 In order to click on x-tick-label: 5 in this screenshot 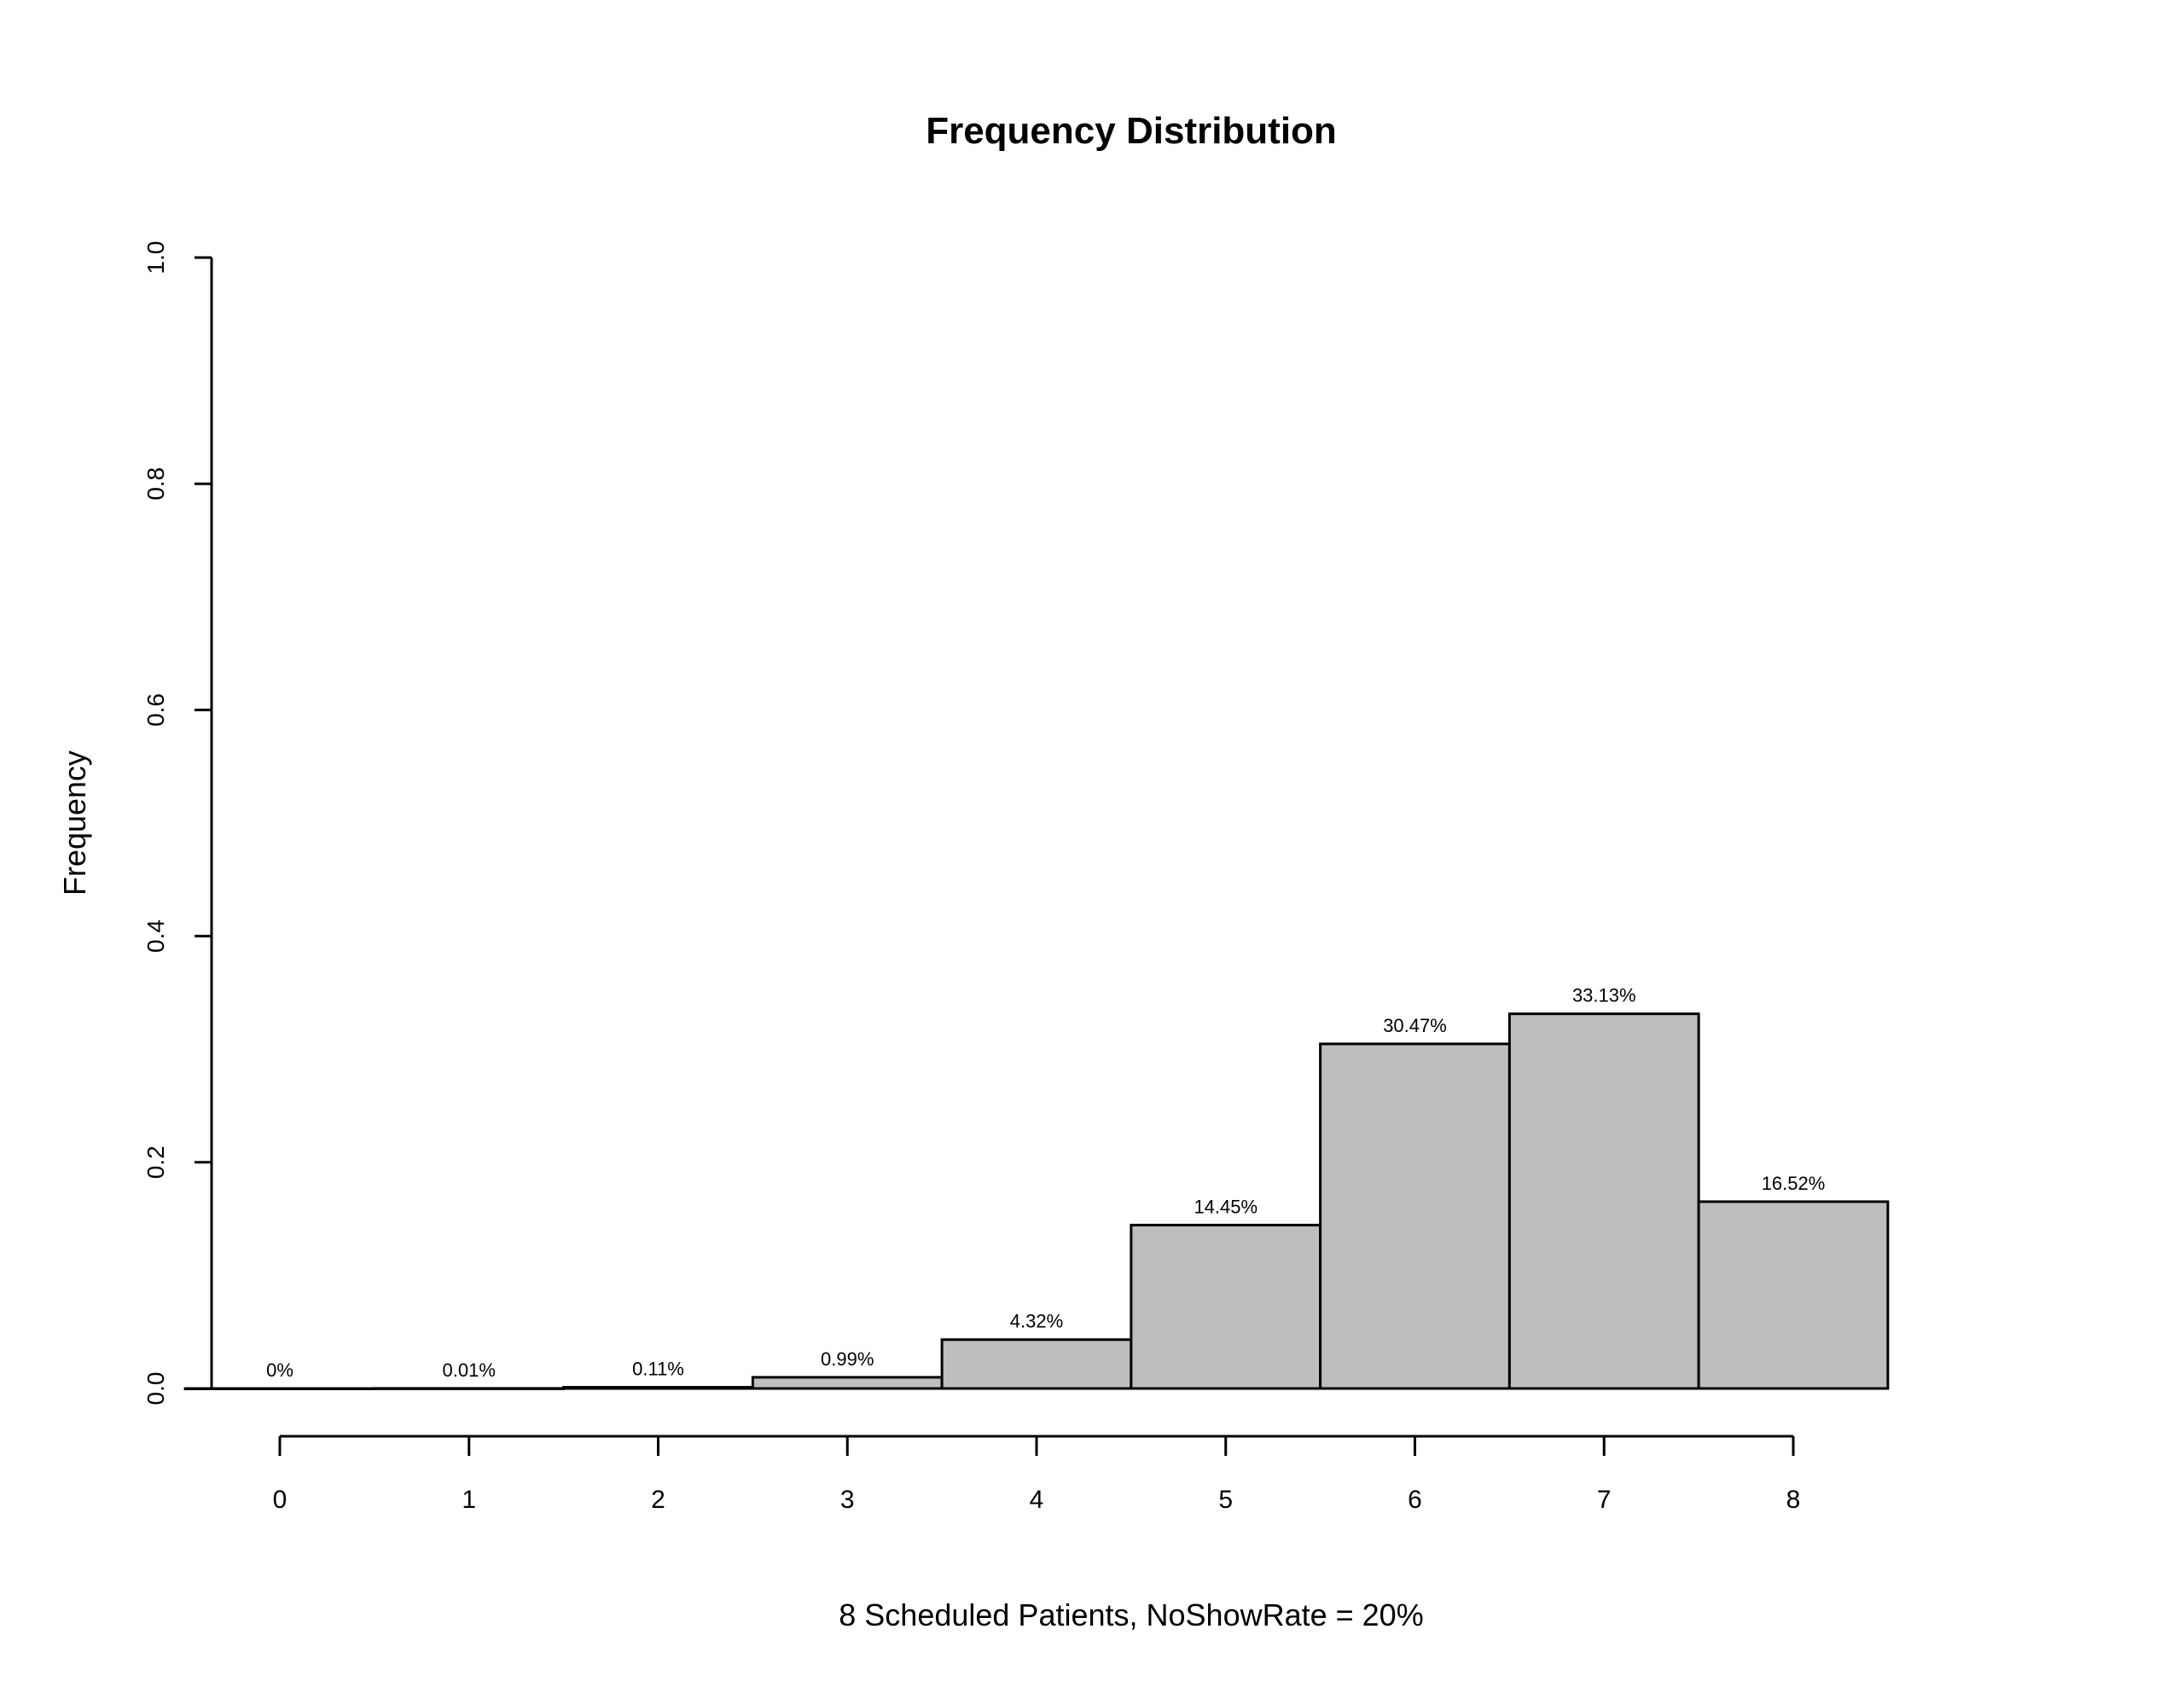, I will do `click(1225, 1500)`.